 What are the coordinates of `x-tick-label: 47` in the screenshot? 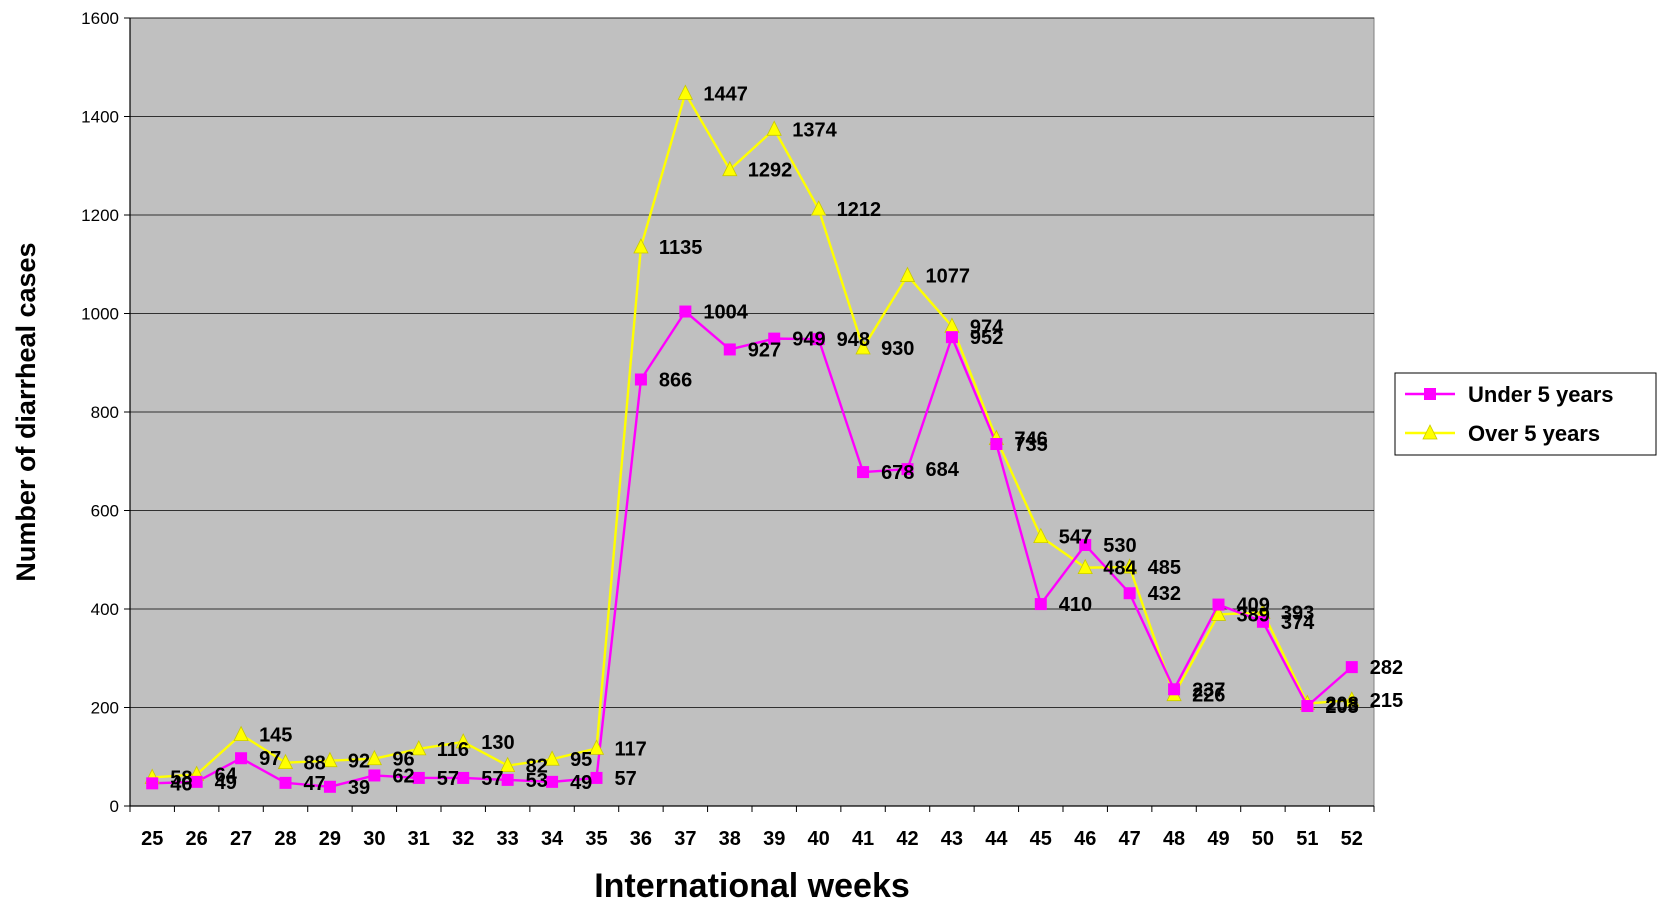 It's located at (1130, 839).